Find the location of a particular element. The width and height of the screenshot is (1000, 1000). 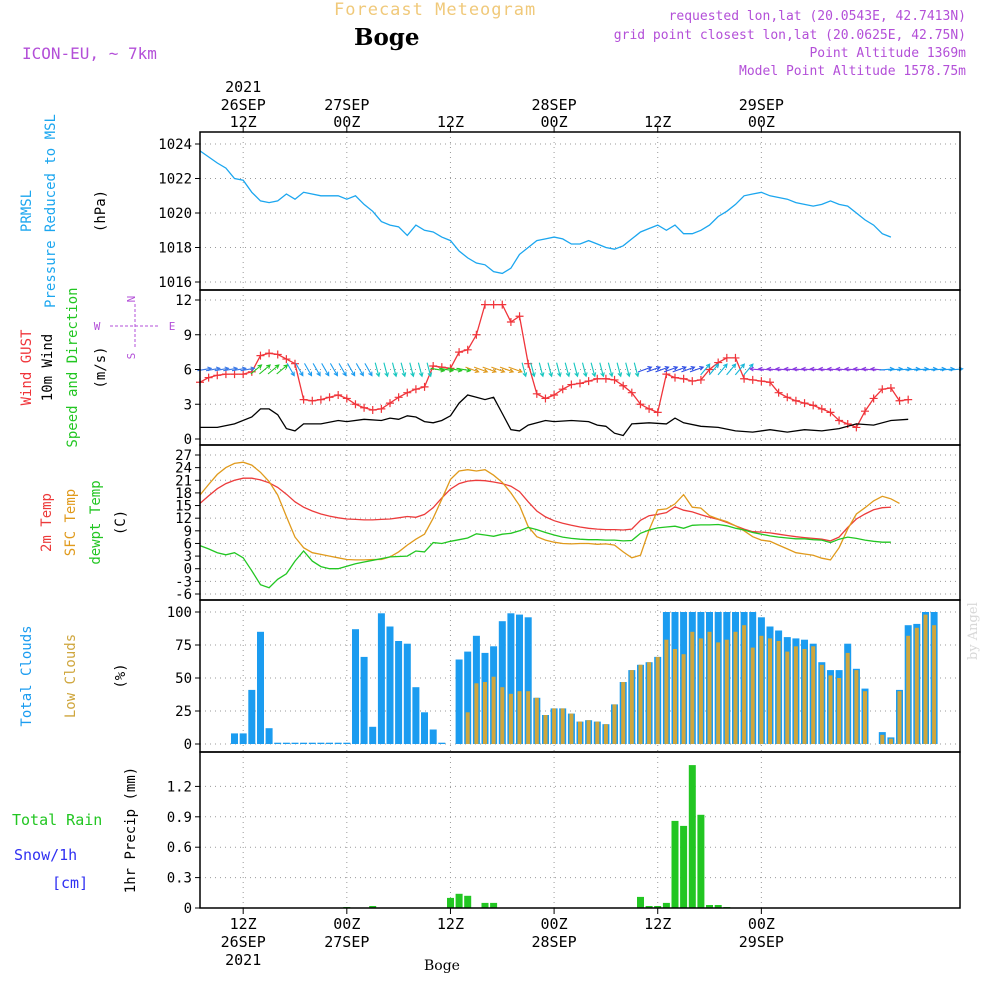

footer-station: Boge is located at coordinates (442, 966).